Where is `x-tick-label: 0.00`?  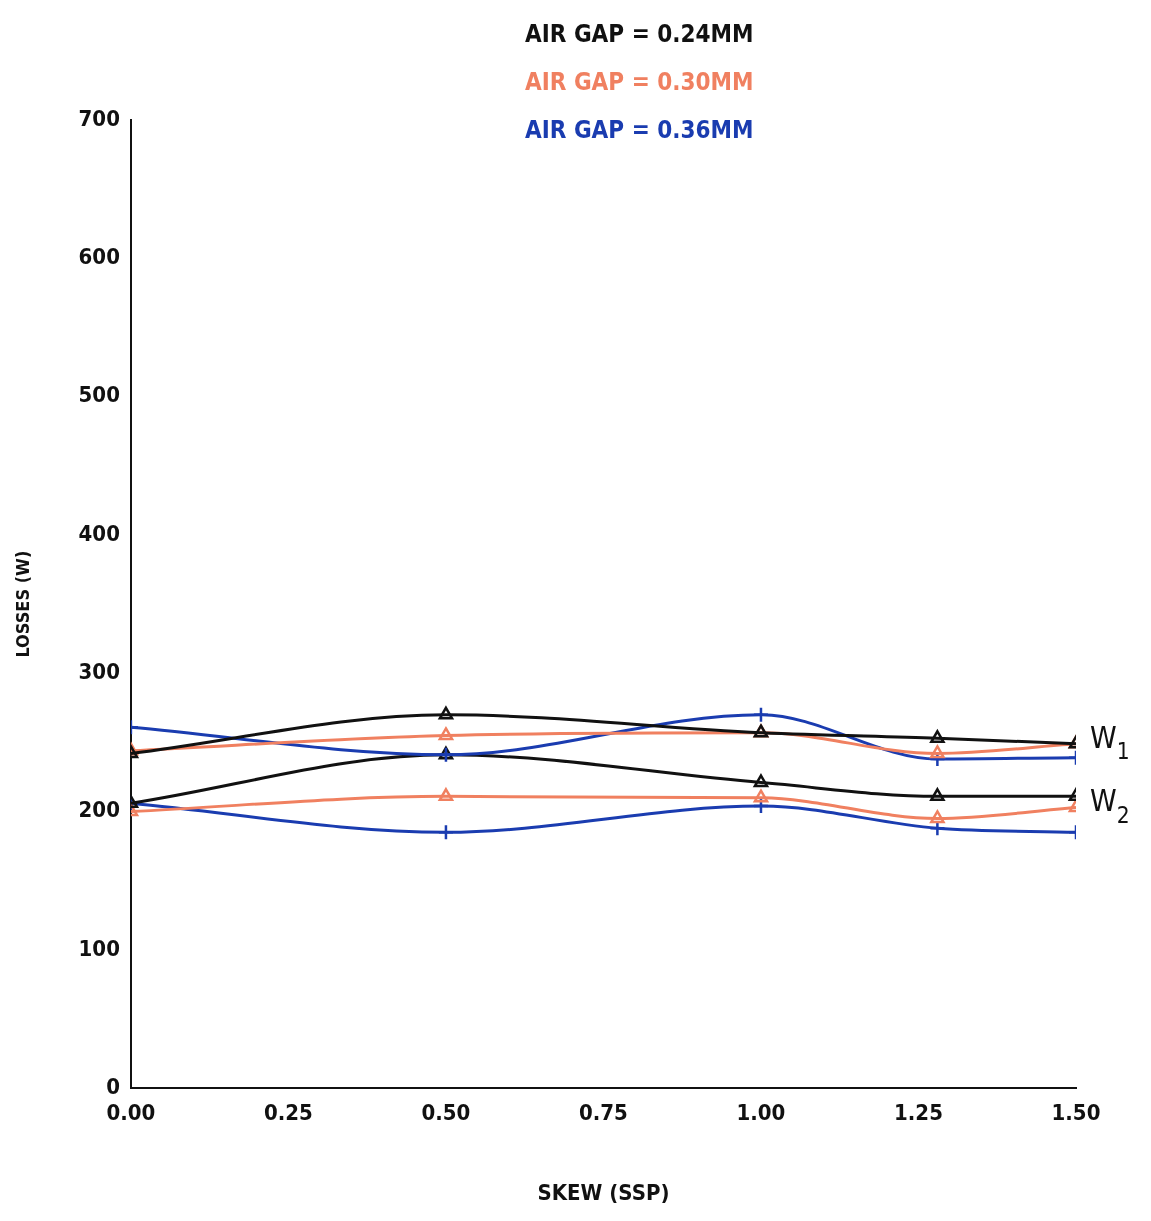
x-tick-label: 0.00 is located at coordinates (131, 1113).